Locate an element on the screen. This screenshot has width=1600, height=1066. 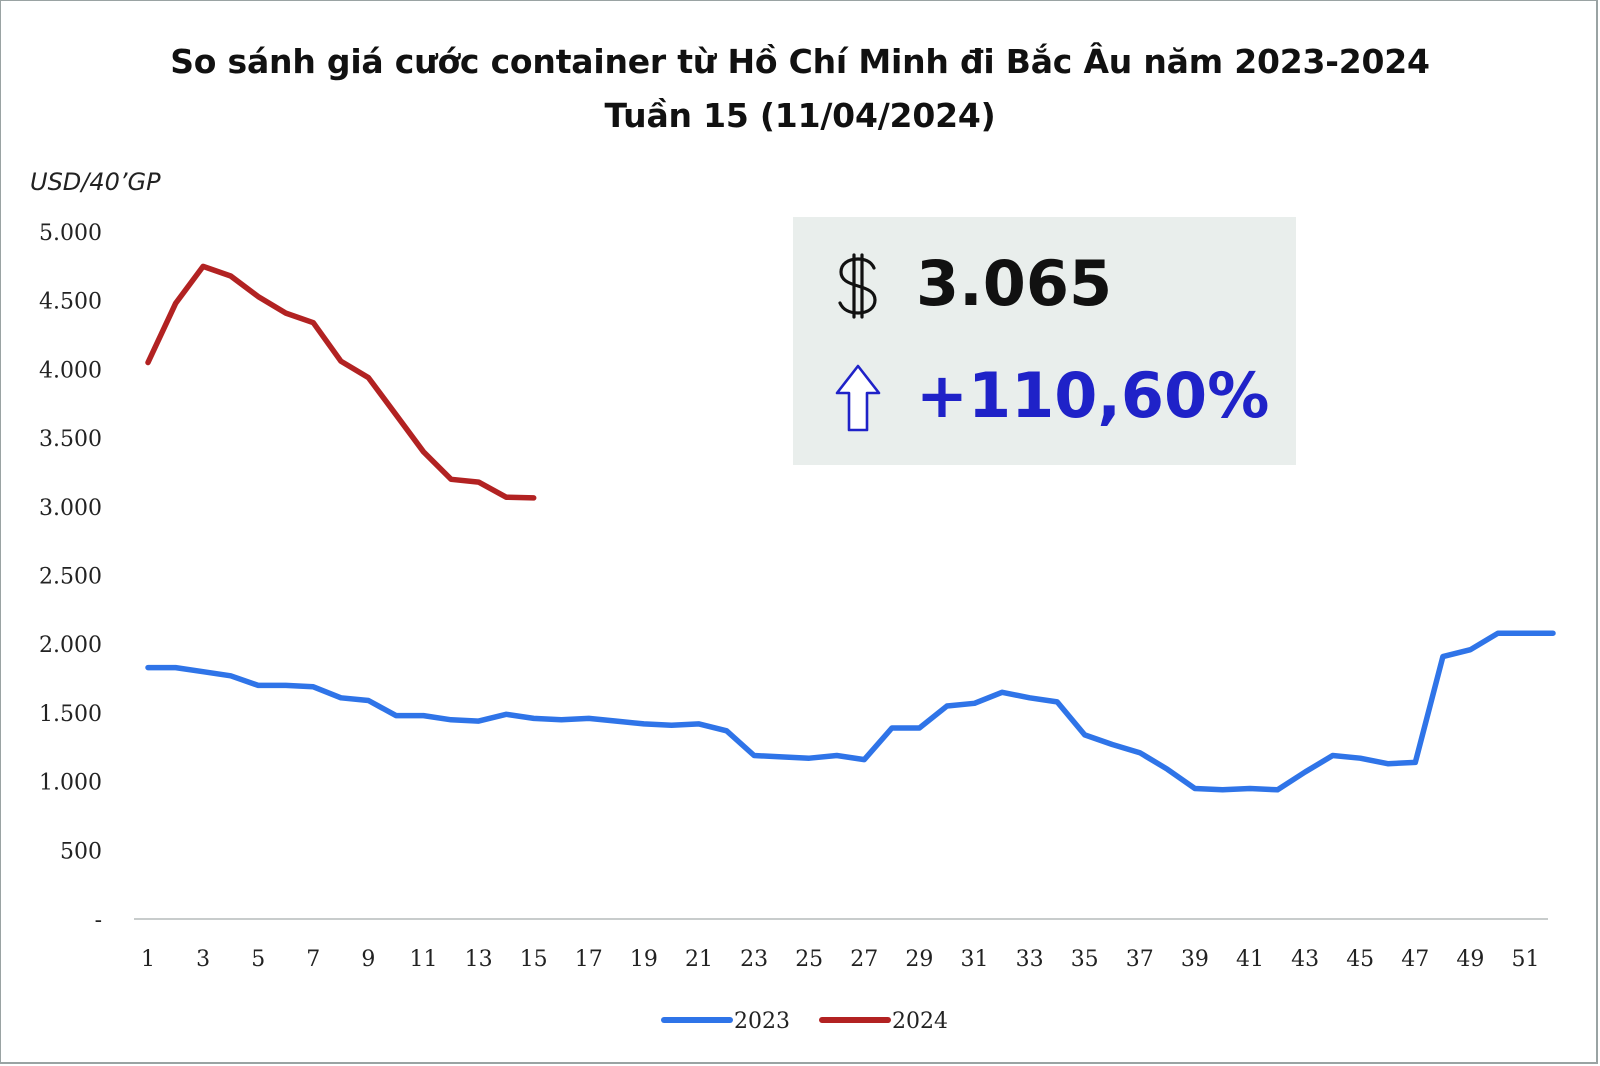
x-tick-label: 11 is located at coordinates (424, 959).